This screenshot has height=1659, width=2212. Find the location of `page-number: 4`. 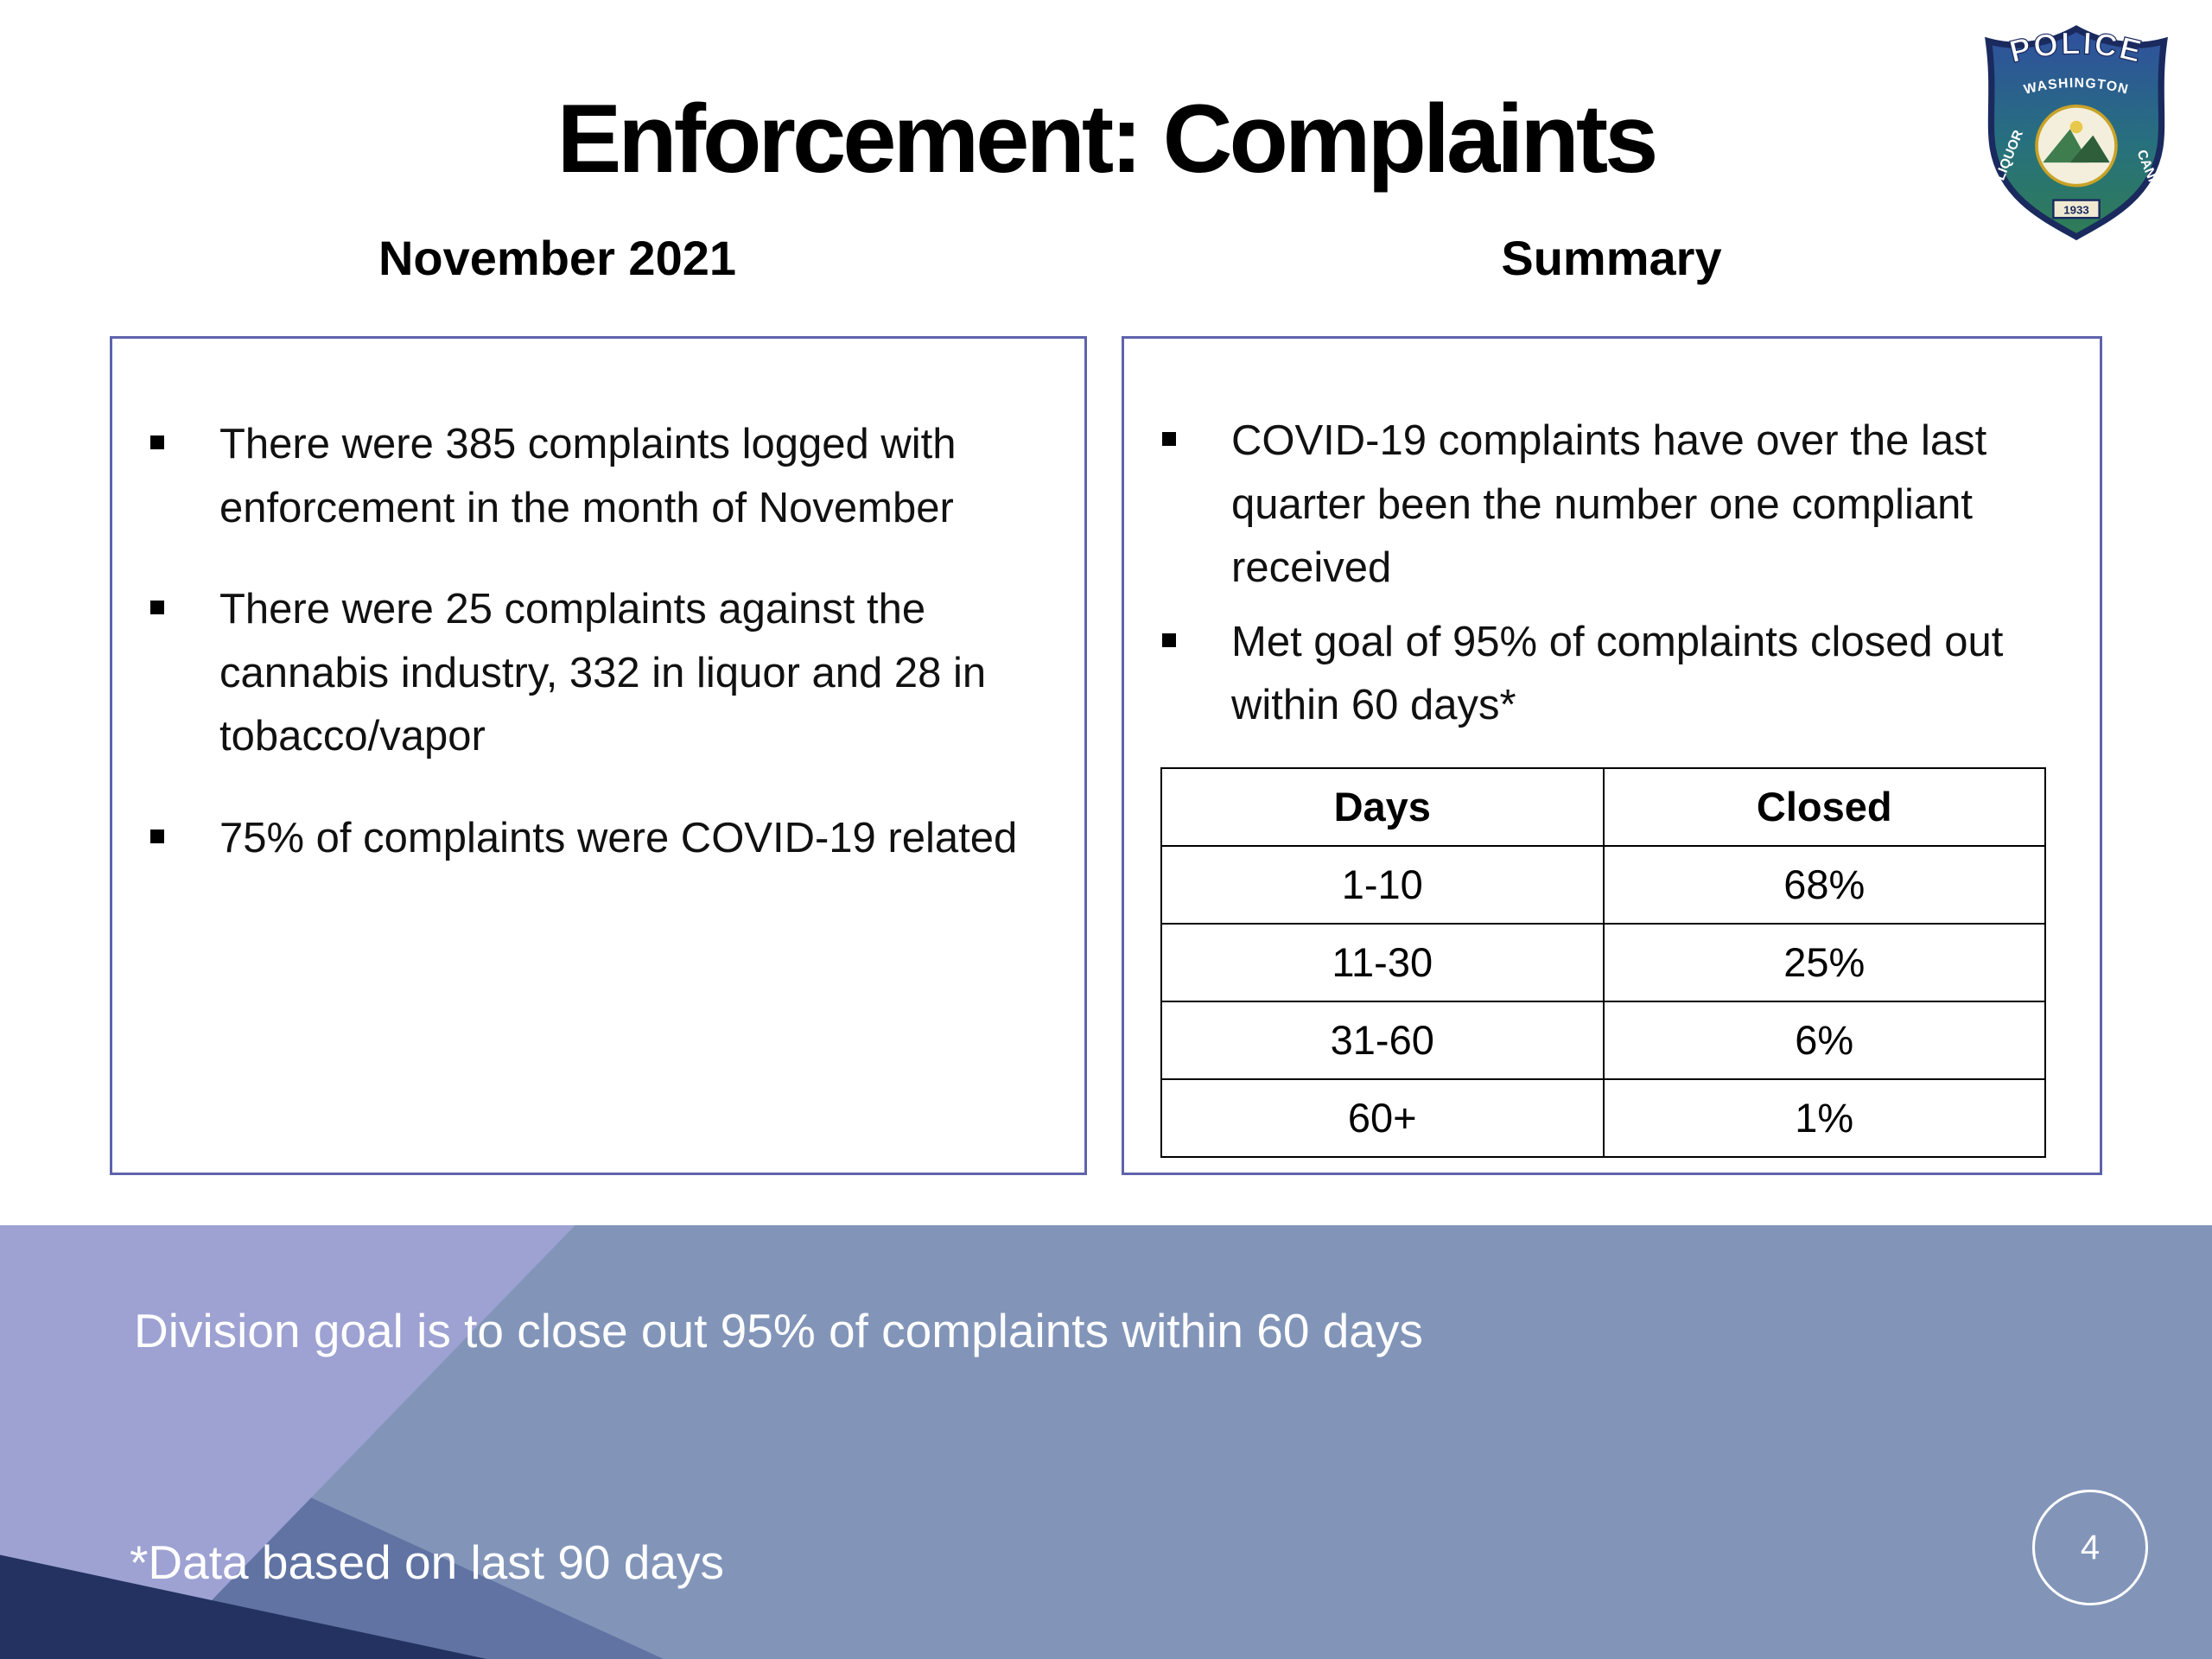

page-number: 4 is located at coordinates (2090, 1547).